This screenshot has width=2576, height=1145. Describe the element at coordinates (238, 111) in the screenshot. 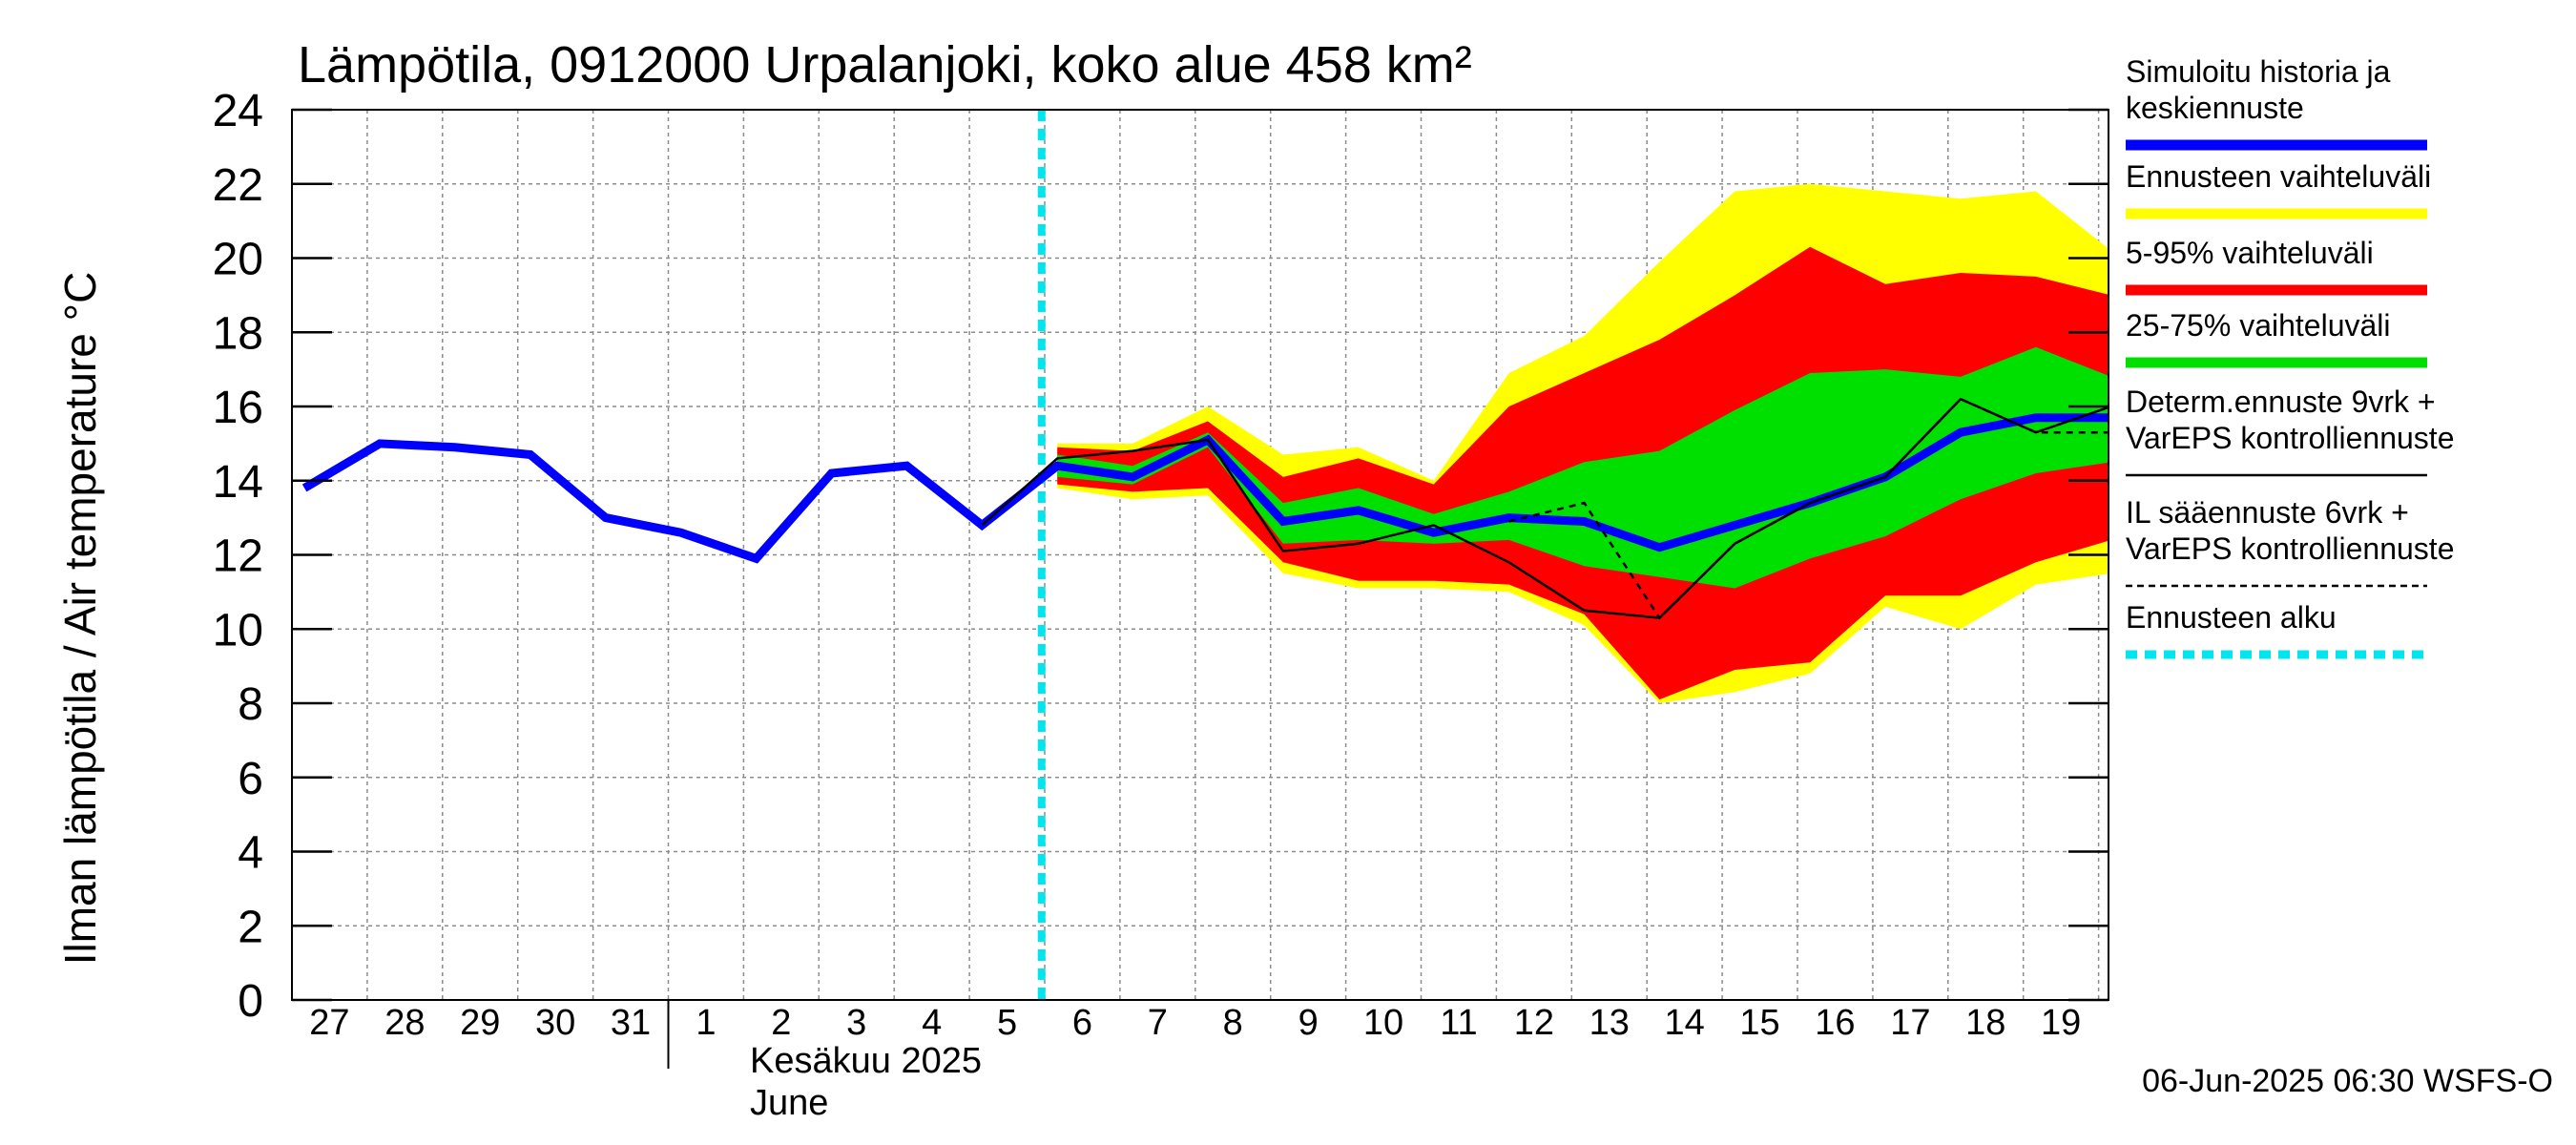

I see `y-tick-label: 24` at that location.